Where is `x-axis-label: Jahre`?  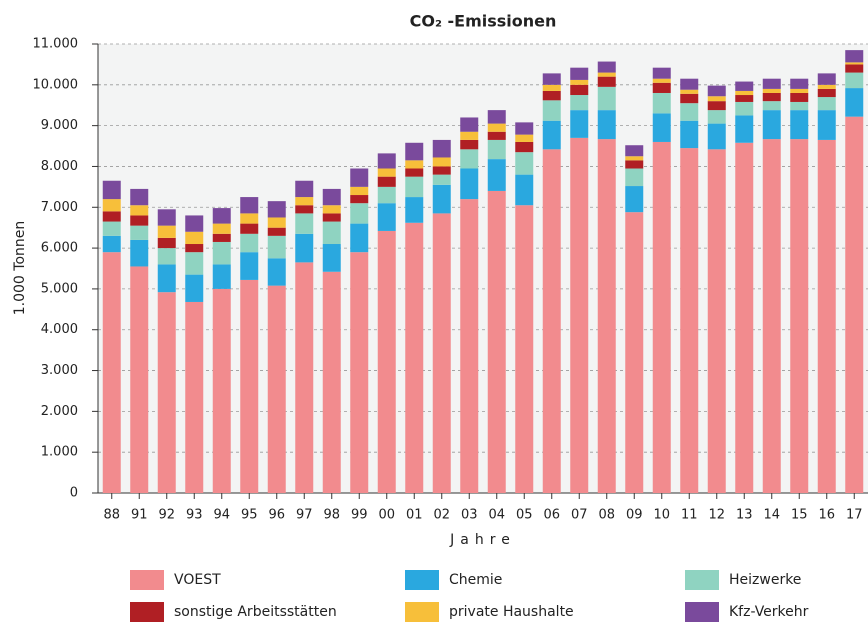 x-axis-label: Jahre is located at coordinates (482, 540).